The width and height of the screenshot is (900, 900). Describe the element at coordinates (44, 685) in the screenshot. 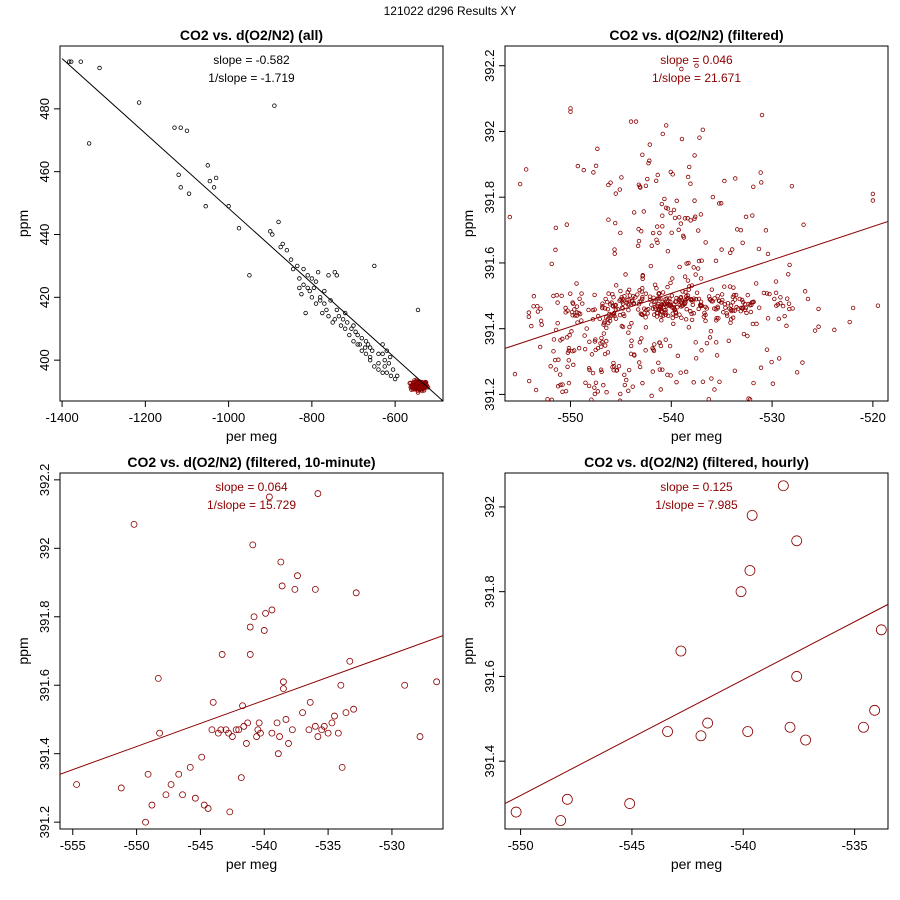

I see `y-tick-label: 391.6` at that location.